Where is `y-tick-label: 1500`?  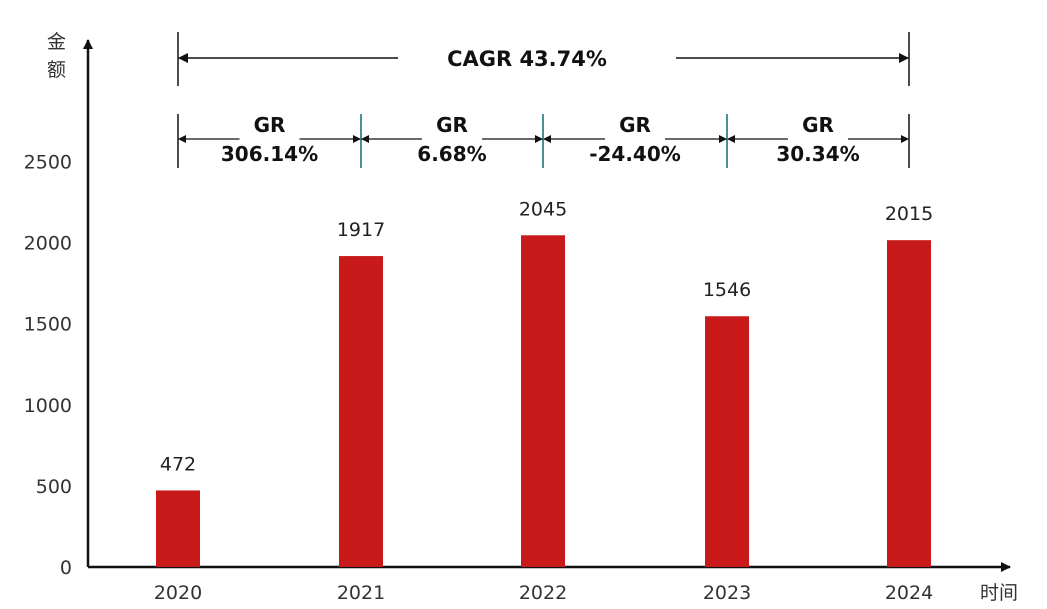
y-tick-label: 1500 is located at coordinates (48, 325).